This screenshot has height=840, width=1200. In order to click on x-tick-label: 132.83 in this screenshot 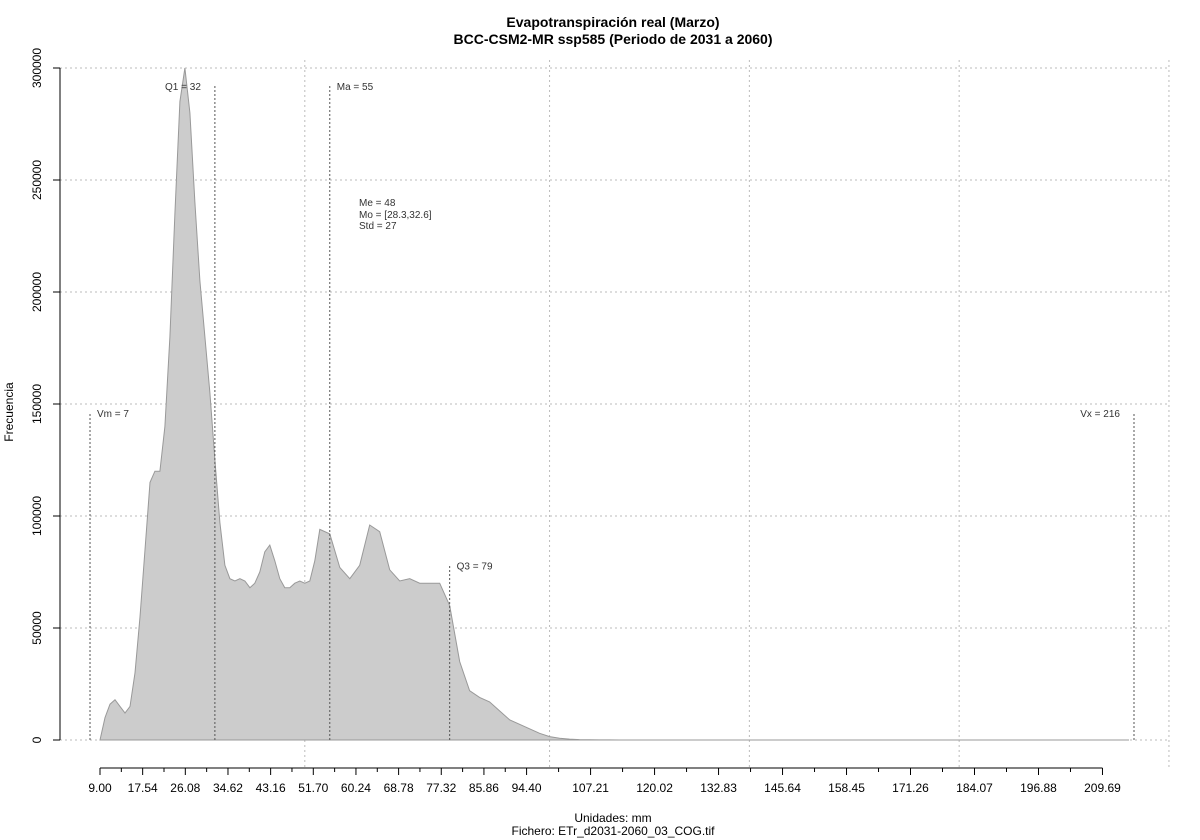, I will do `click(718, 788)`.